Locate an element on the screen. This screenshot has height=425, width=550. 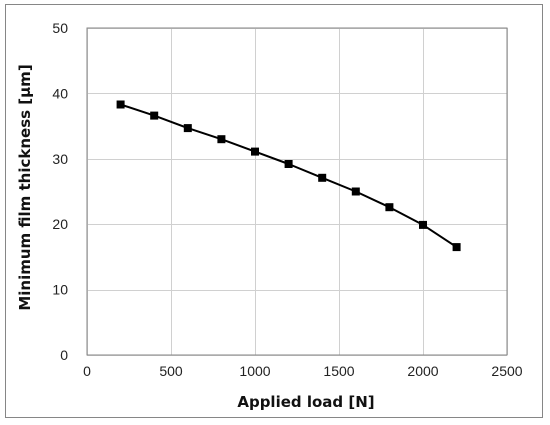
x-axis-title: Applied load [N] is located at coordinates (305, 402).